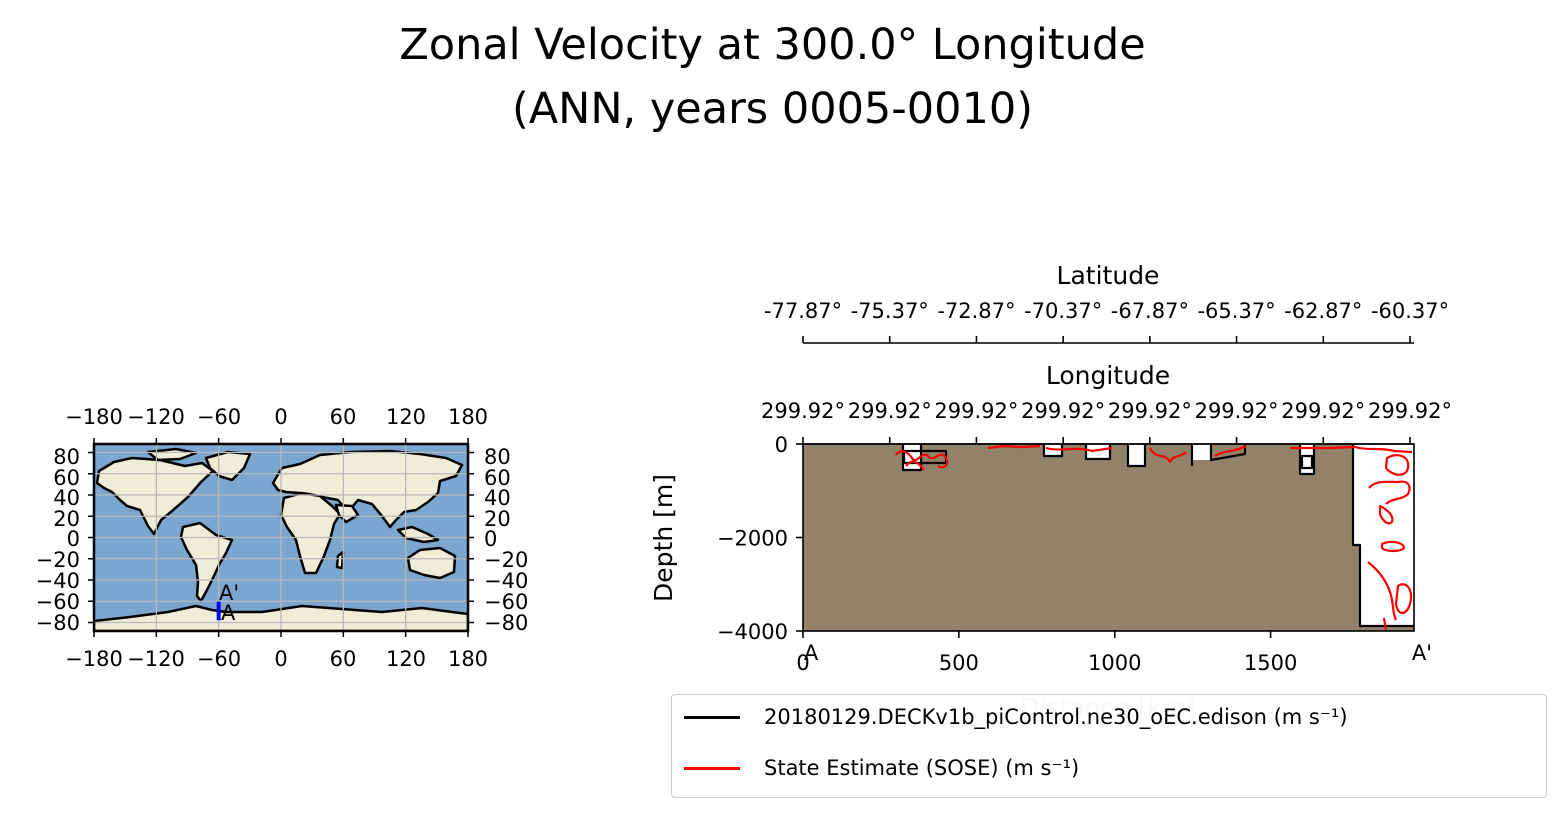  What do you see at coordinates (506, 602) in the screenshot?
I see `map-ytick-right-label: −60` at bounding box center [506, 602].